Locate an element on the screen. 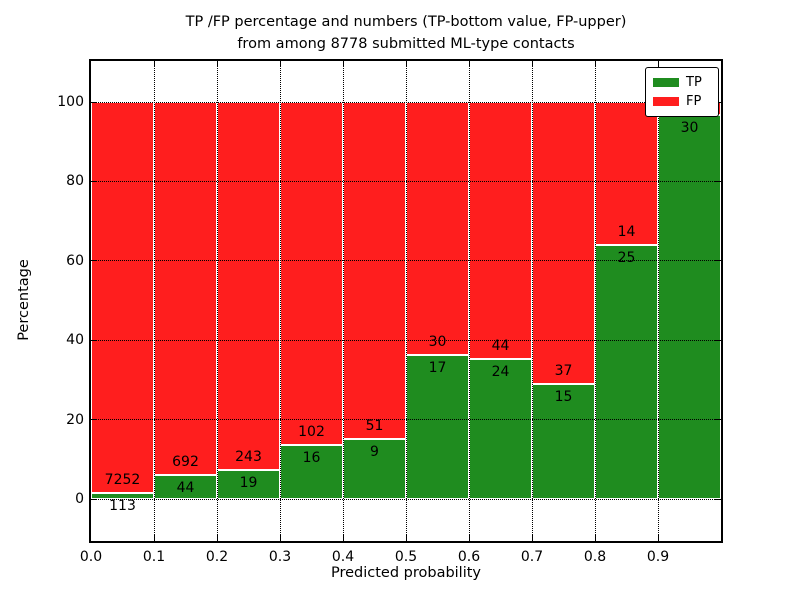  x-tick-top-0.6 is located at coordinates (469, 64).